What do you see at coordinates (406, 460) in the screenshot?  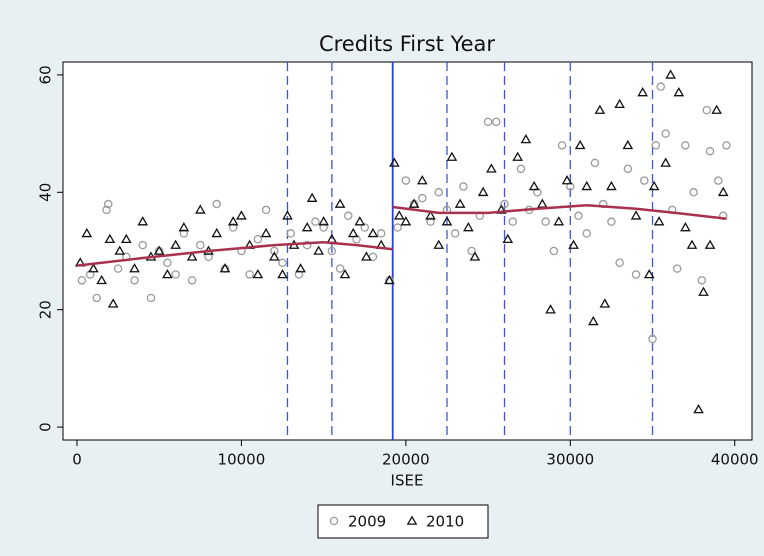 I see `x-tick-label: 20000` at bounding box center [406, 460].